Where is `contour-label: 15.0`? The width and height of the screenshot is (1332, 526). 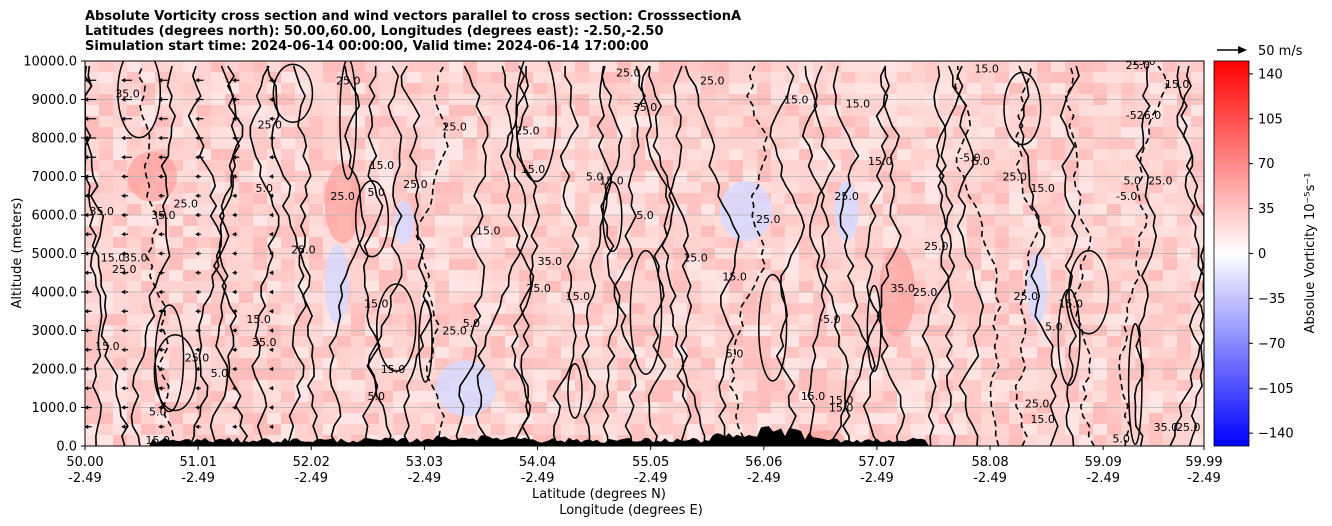
contour-label: 15.0 is located at coordinates (1042, 419).